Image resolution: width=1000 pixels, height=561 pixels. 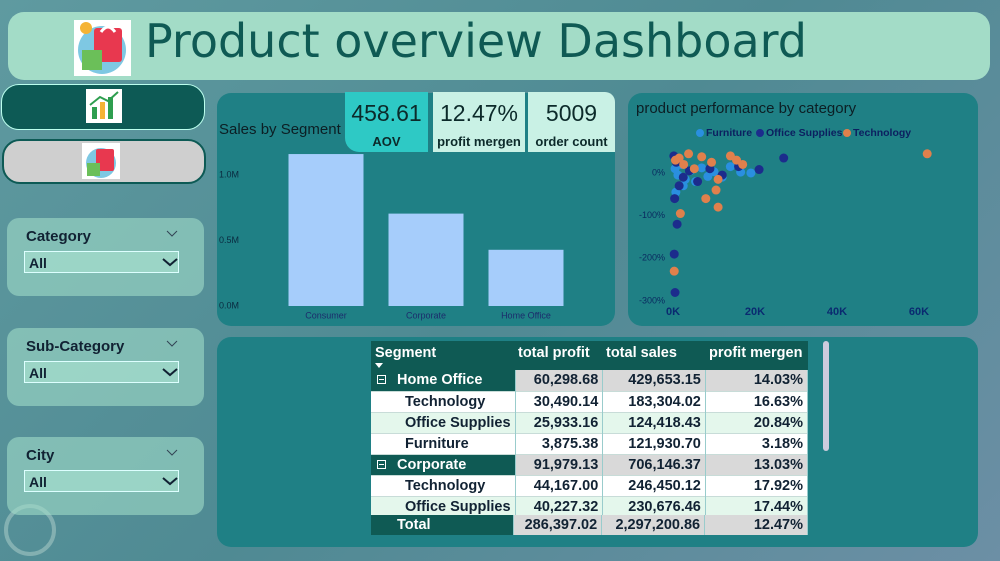 I want to click on filter-label: Sub-Category, so click(x=75, y=346).